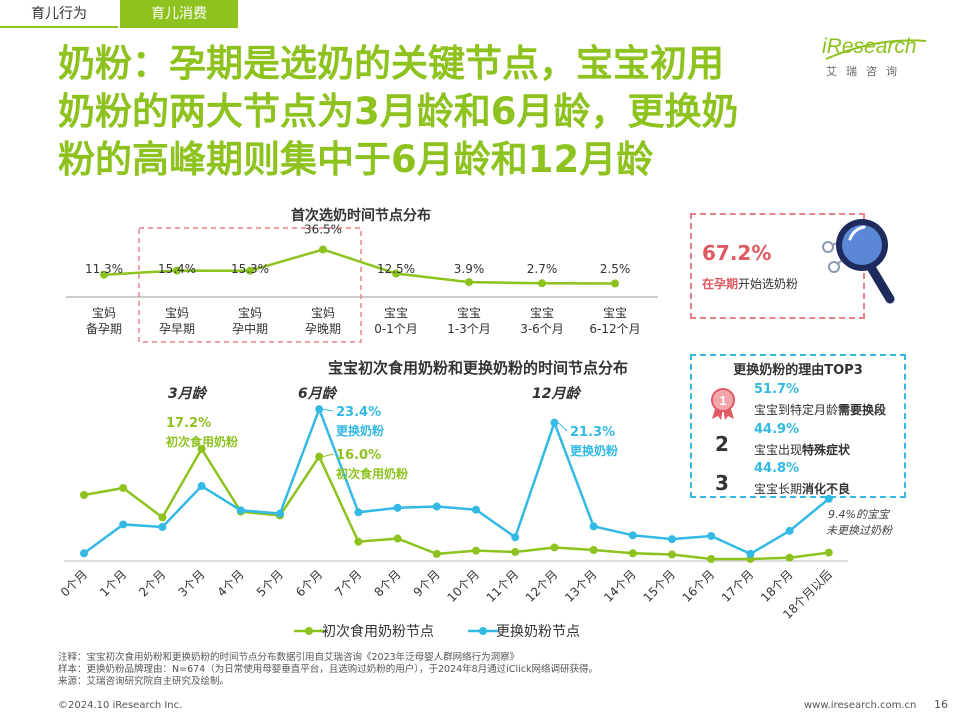 This screenshot has height=720, width=960. I want to click on chart2-tick-label: 16个月, so click(699, 586).